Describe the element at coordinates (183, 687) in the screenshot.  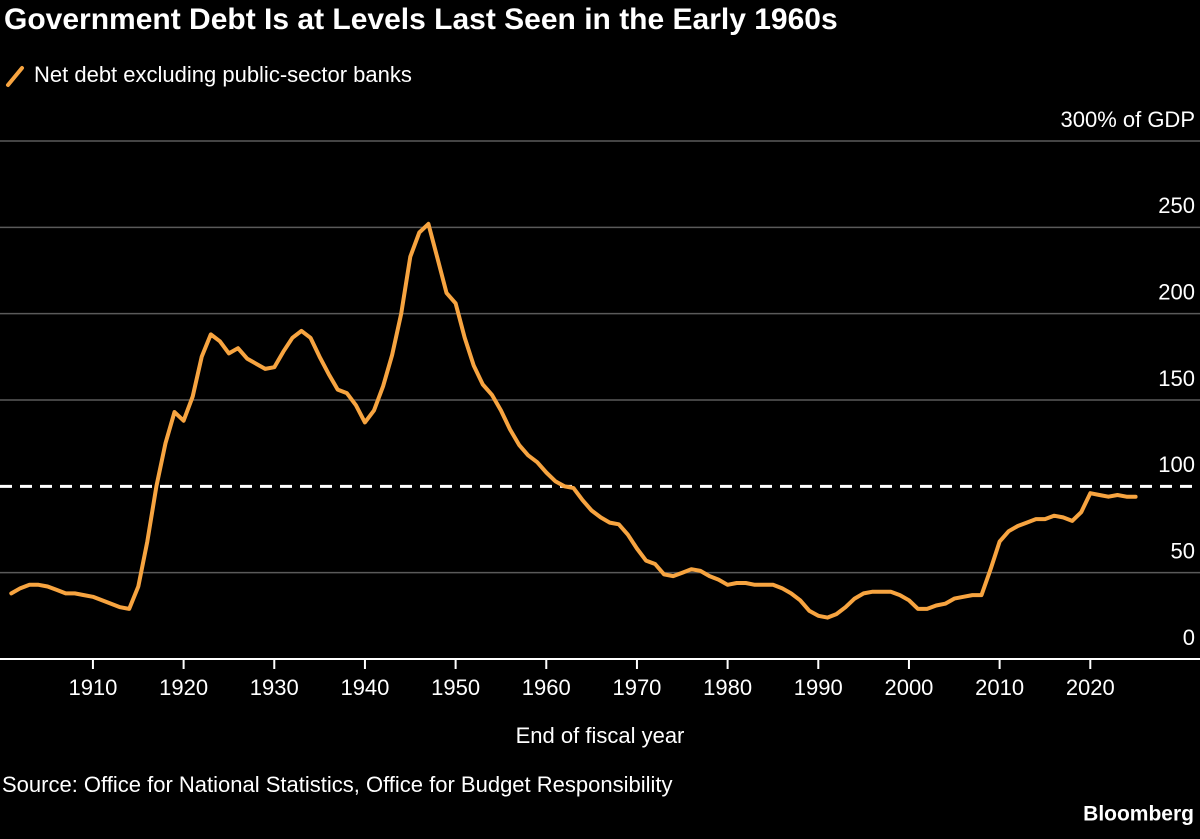
I see `x-tick-label: 1920` at that location.